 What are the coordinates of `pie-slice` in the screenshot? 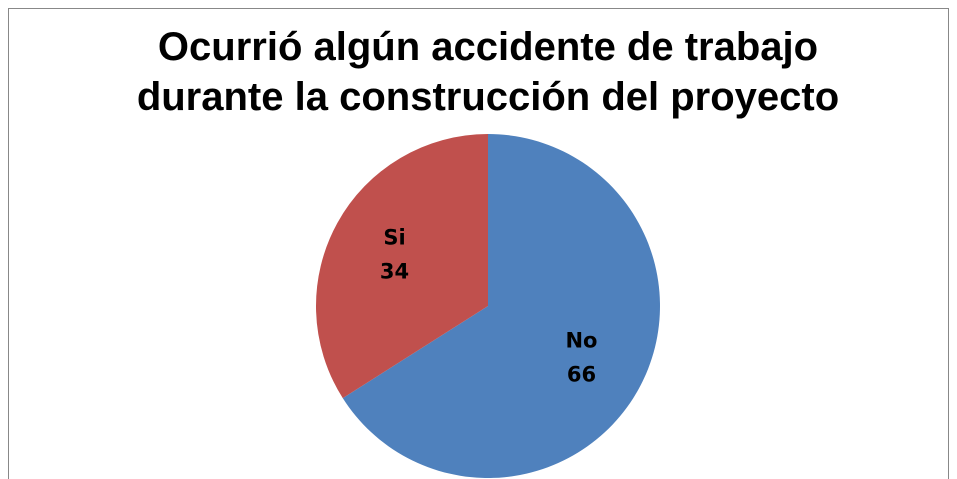 It's located at (401, 266).